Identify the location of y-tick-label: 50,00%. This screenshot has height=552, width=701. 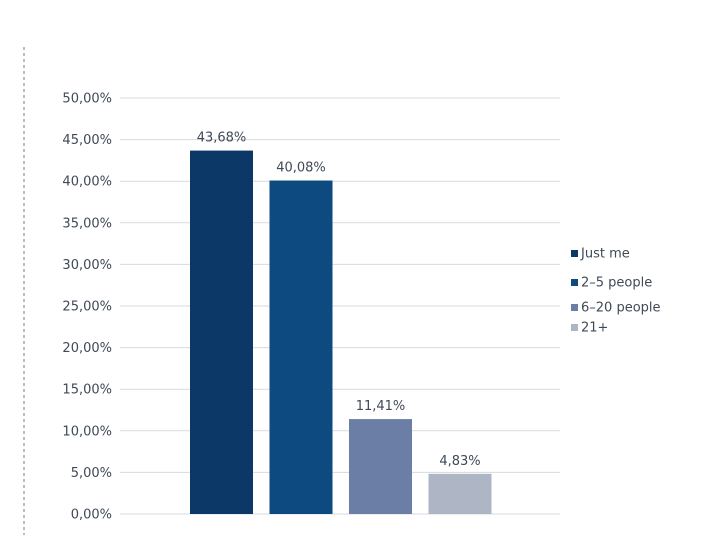
(87, 99).